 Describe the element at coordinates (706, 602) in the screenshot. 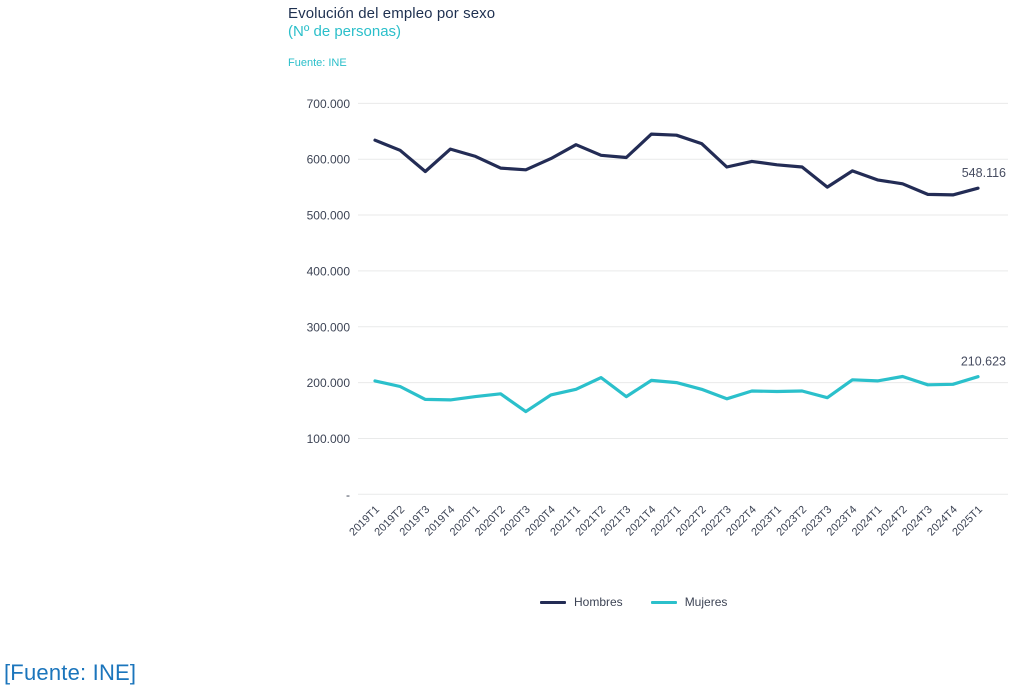

I see `legend-label-mujeres: Mujeres` at that location.